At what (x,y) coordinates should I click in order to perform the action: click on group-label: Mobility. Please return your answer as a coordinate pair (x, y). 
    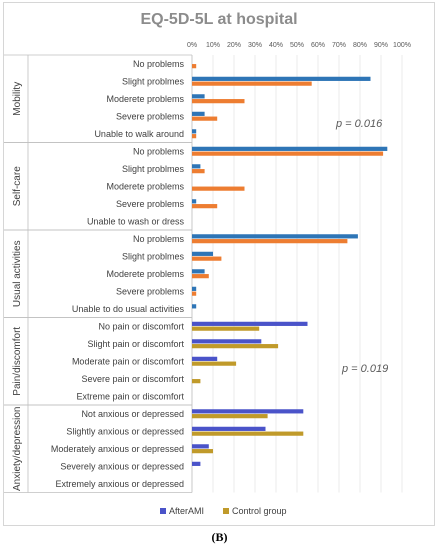
    Looking at the image, I should click on (17, 99).